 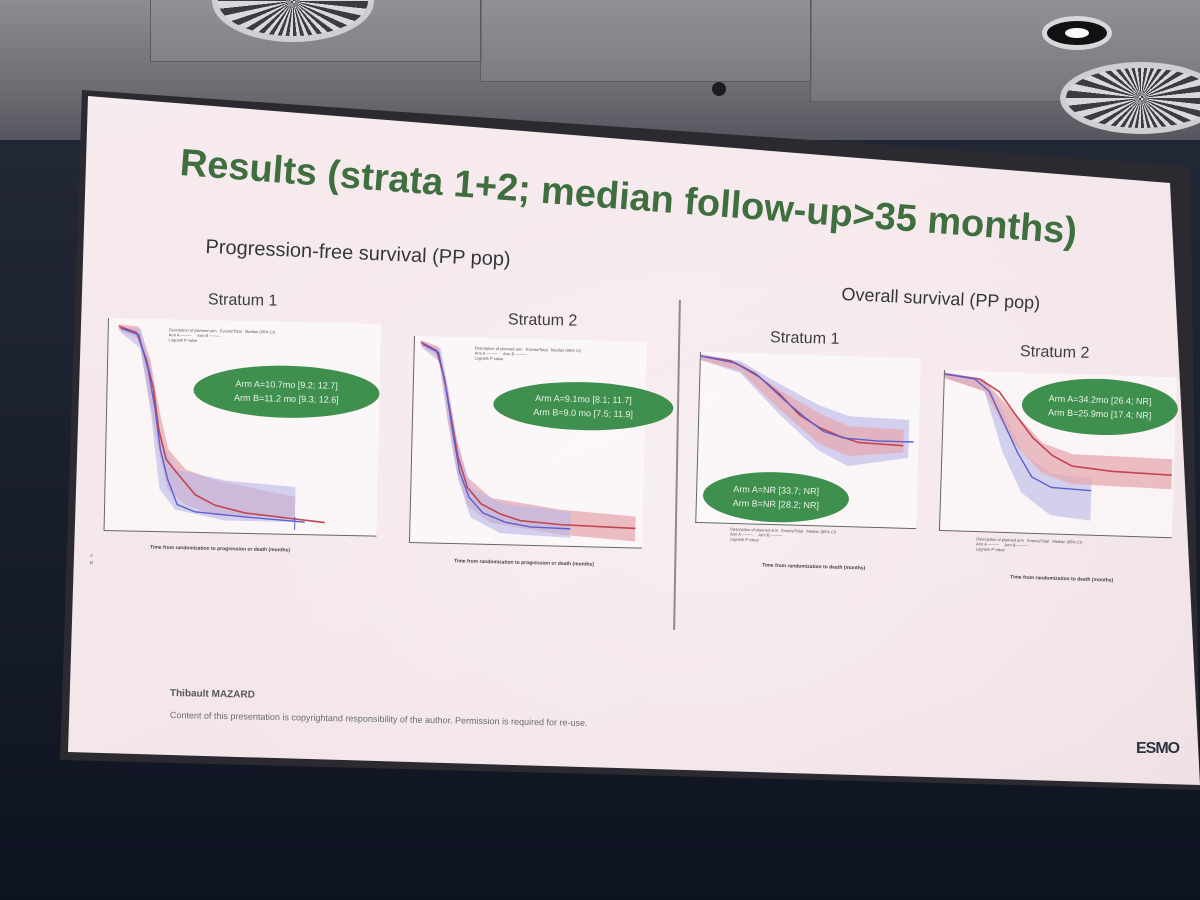 I want to click on ceiling-vent-right, so click(x=1130, y=98).